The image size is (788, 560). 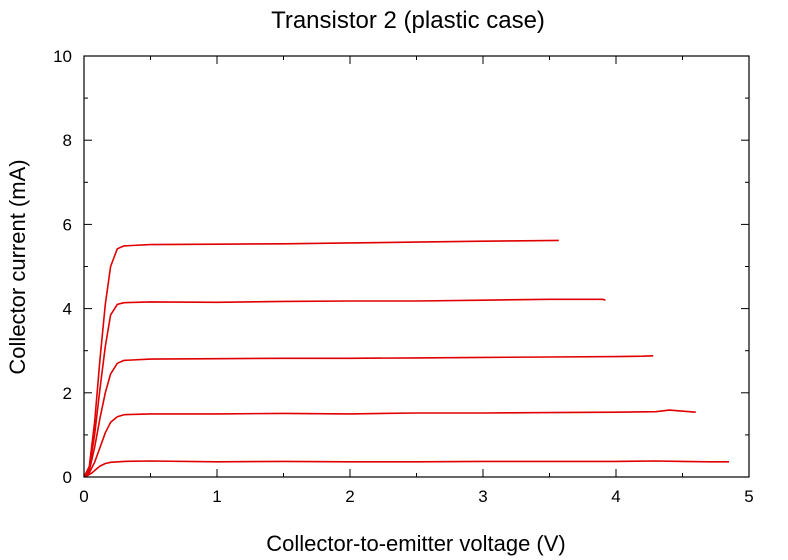 I want to click on x-axis-label: Collector-to-emitter voltage (V), so click(x=416, y=543).